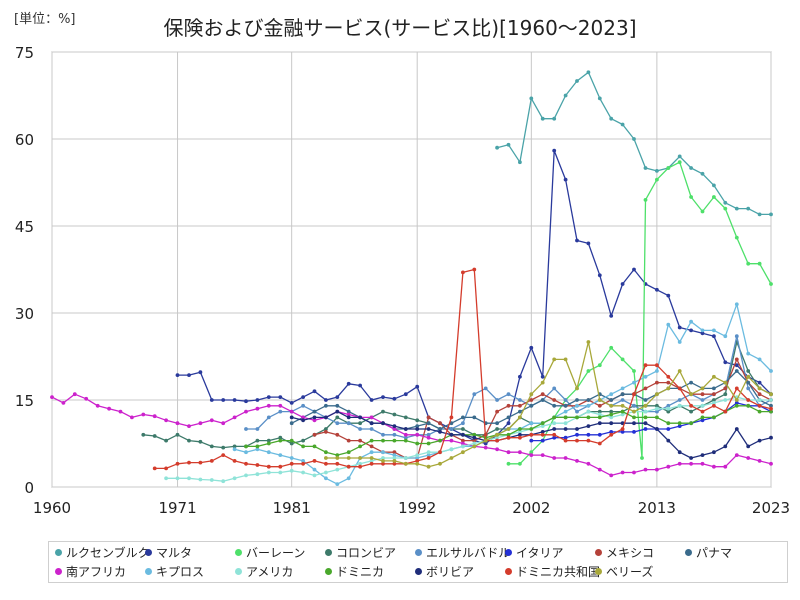  Describe the element at coordinates (108, 553) in the screenshot. I see `legend-label: ルクセンブルク` at that location.